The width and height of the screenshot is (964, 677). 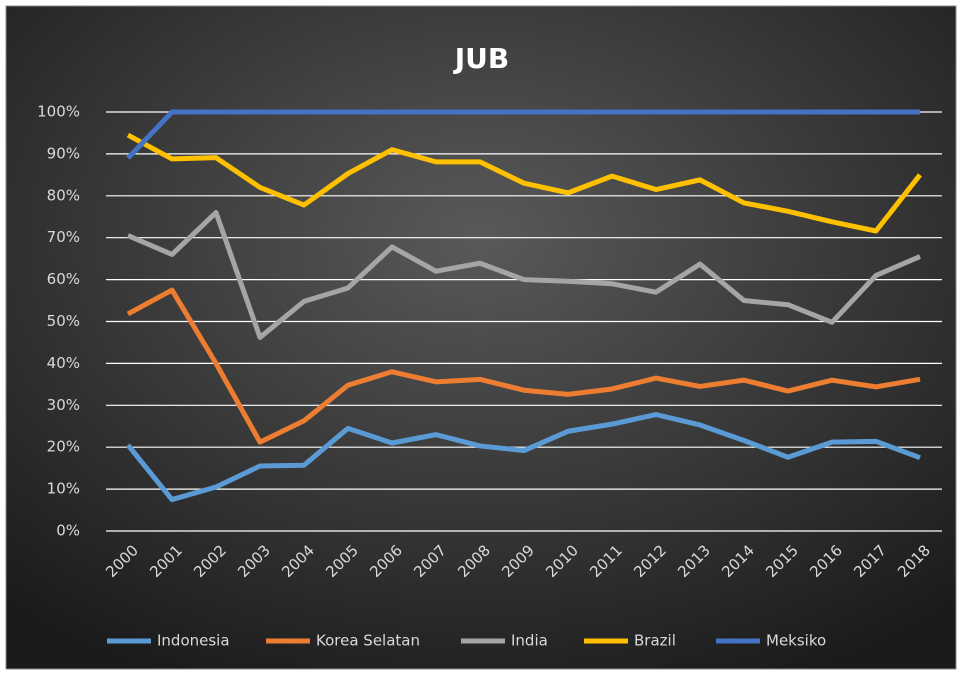 What do you see at coordinates (796, 641) in the screenshot?
I see `legend-label: Meksiko` at bounding box center [796, 641].